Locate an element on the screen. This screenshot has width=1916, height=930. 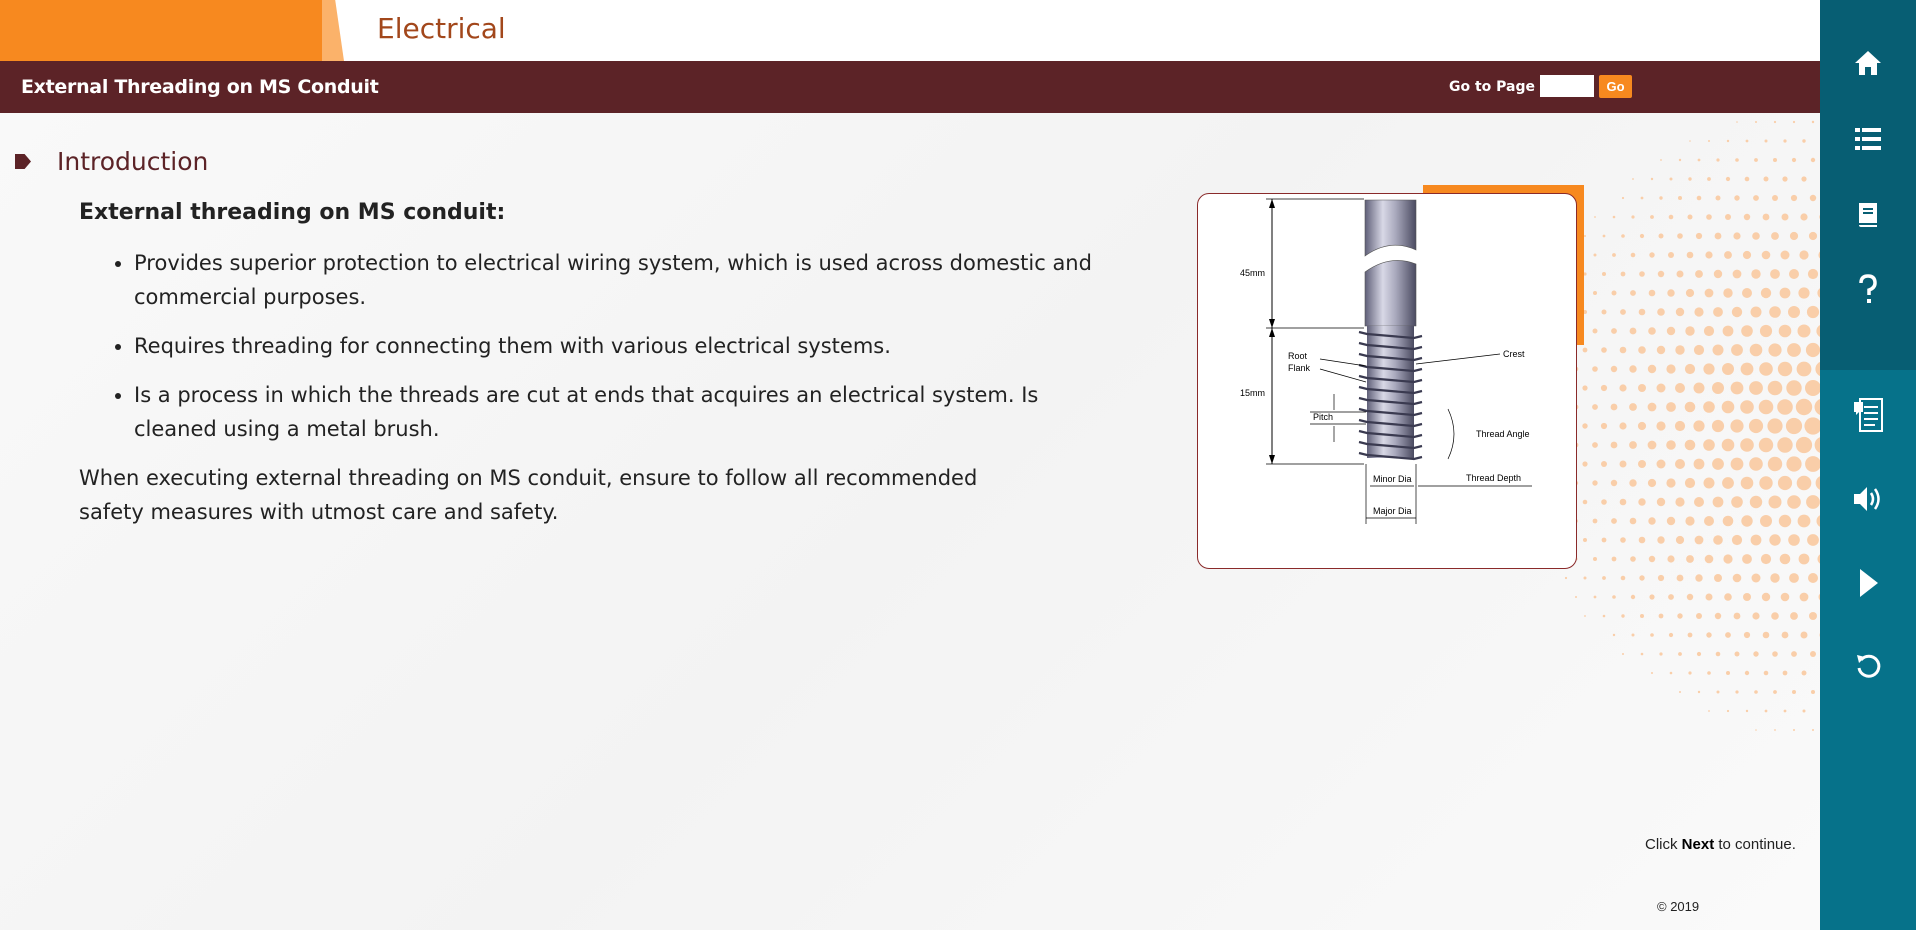
module-title: Electrical is located at coordinates (441, 28).